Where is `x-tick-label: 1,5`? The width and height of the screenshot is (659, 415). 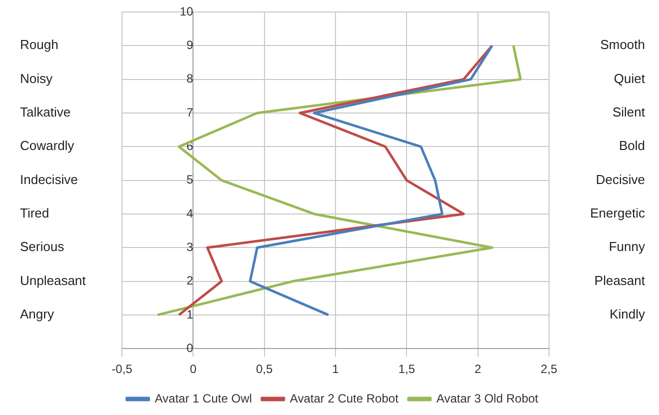
x-tick-label: 1,5 is located at coordinates (407, 369).